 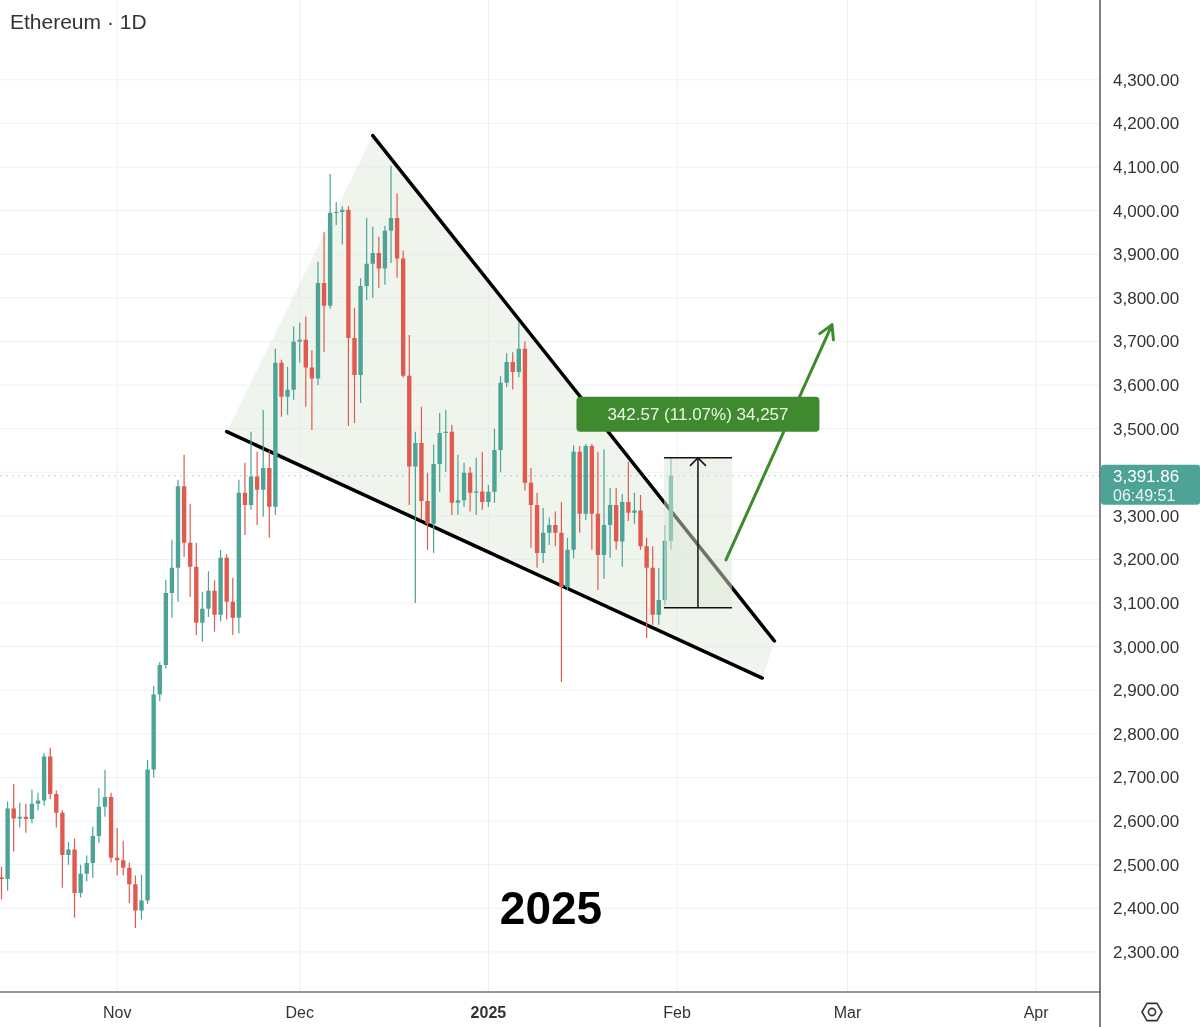 I want to click on y-tick-label: 2,600.00, so click(x=1146, y=821).